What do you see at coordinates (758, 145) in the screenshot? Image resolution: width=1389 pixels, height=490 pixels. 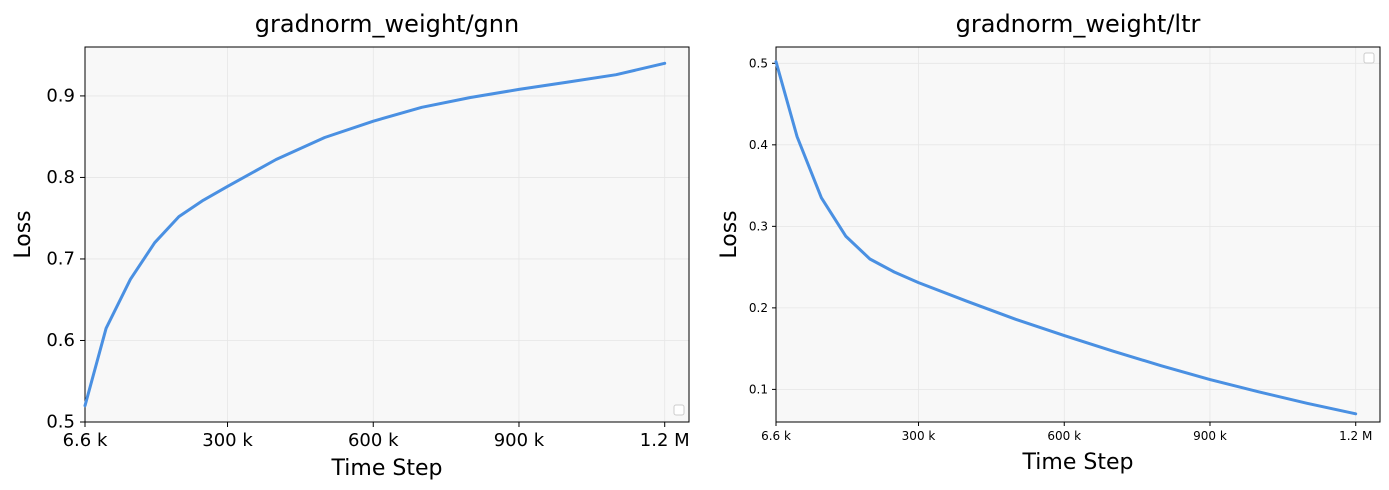 I see `y-tick-label: 0.4` at bounding box center [758, 145].